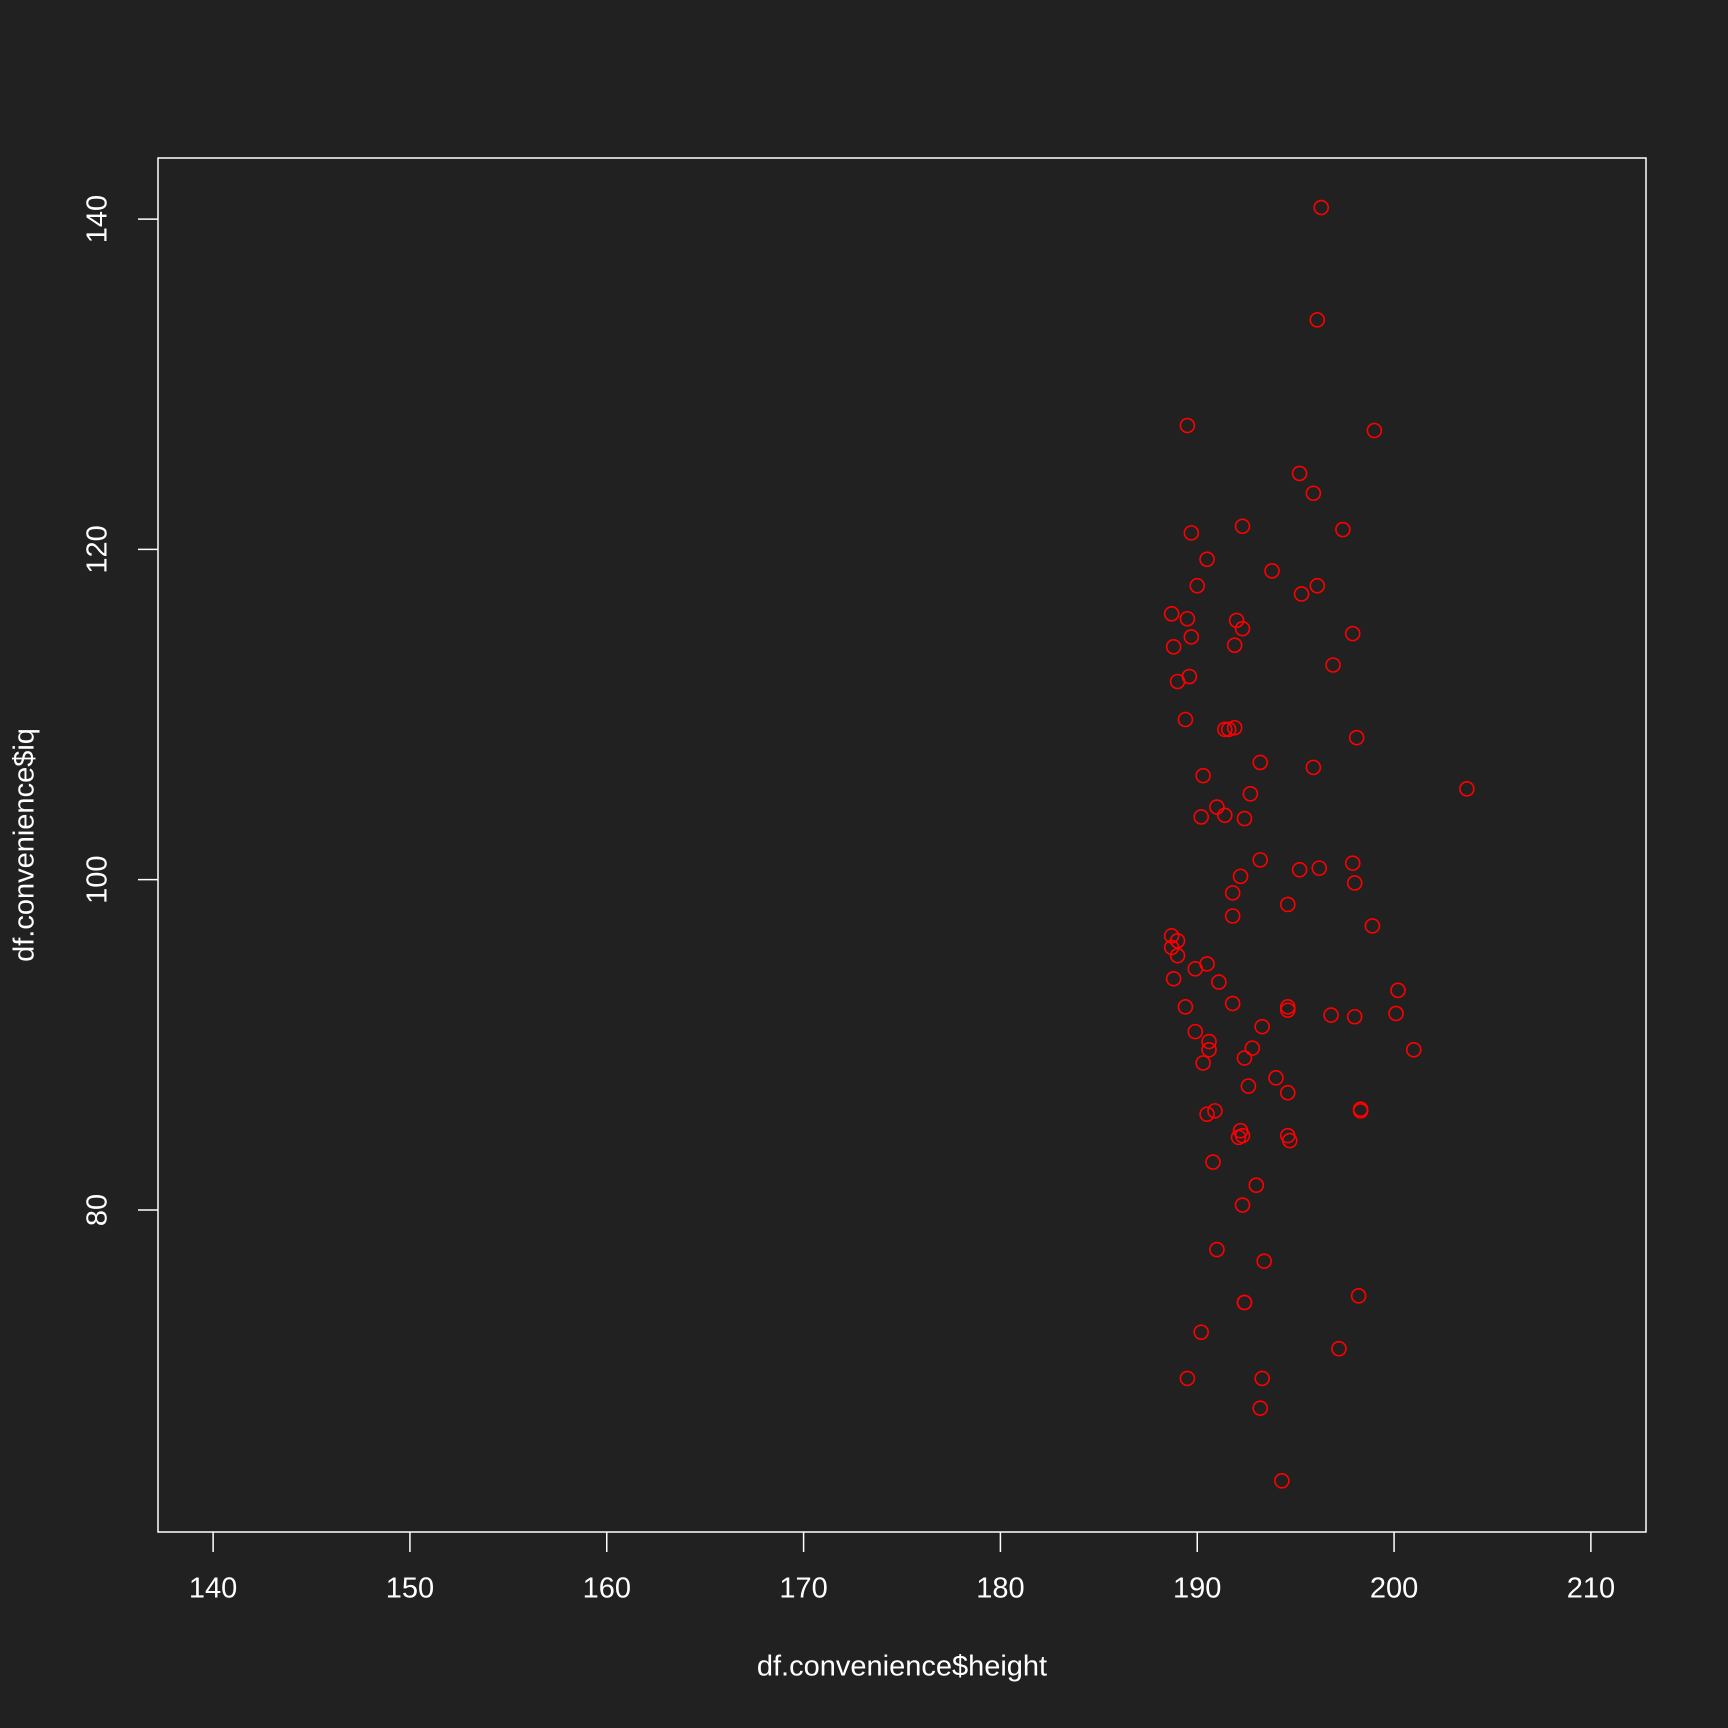 This screenshot has width=1728, height=1728. I want to click on x-tick-label: 160, so click(607, 1589).